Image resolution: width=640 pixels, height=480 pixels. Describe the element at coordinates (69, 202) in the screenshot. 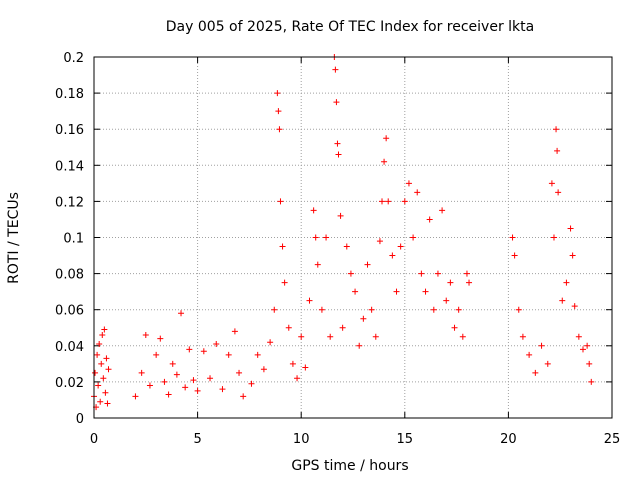

I see `y-tick-label: 0.12` at that location.